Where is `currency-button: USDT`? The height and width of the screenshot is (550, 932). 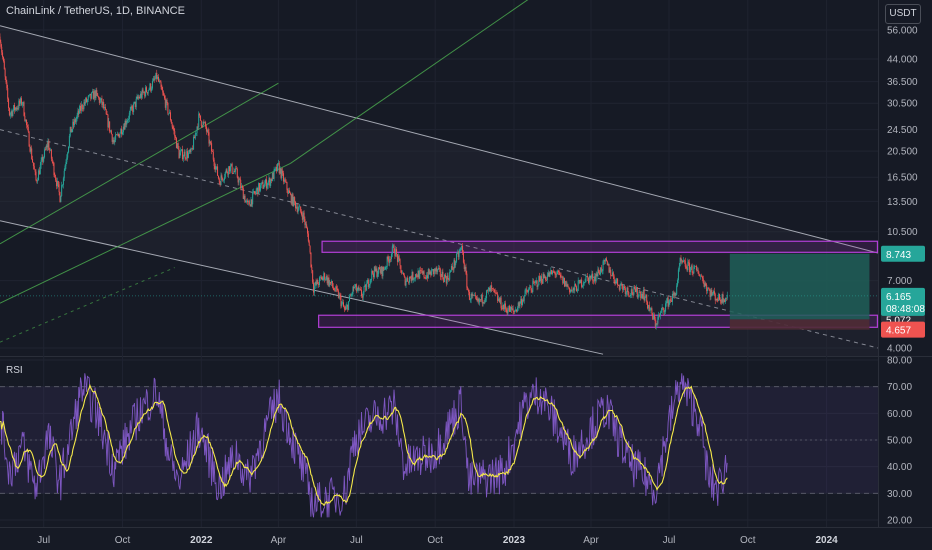
currency-button: USDT is located at coordinates (903, 14).